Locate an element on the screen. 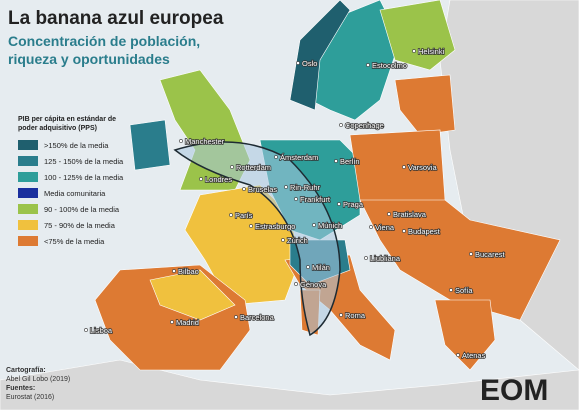 The image size is (579, 410). city-label: Bratislava is located at coordinates (410, 214).